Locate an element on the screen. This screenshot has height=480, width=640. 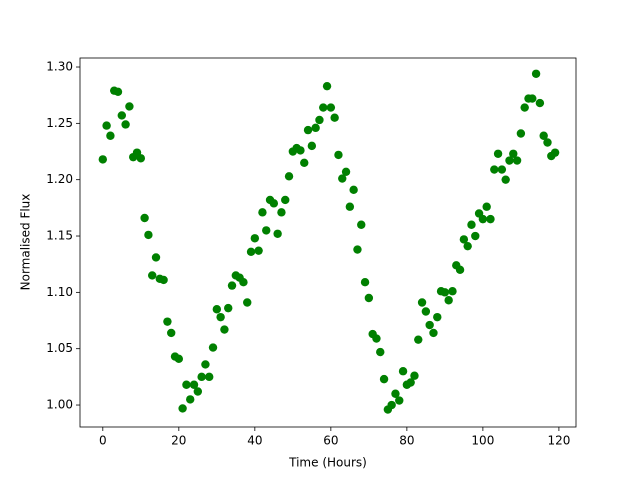
x-tick-label: 120 is located at coordinates (558, 441).